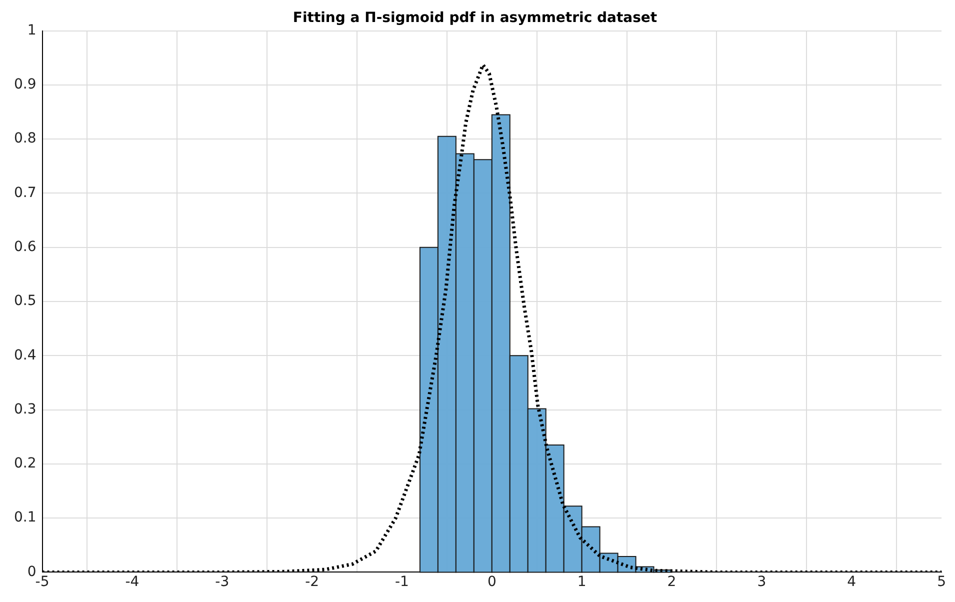 This screenshot has width=955, height=602. Describe the element at coordinates (475, 18) in the screenshot. I see `chart-title: Fitting a Π-sigmoid pdf in asymmetric dataset` at that location.